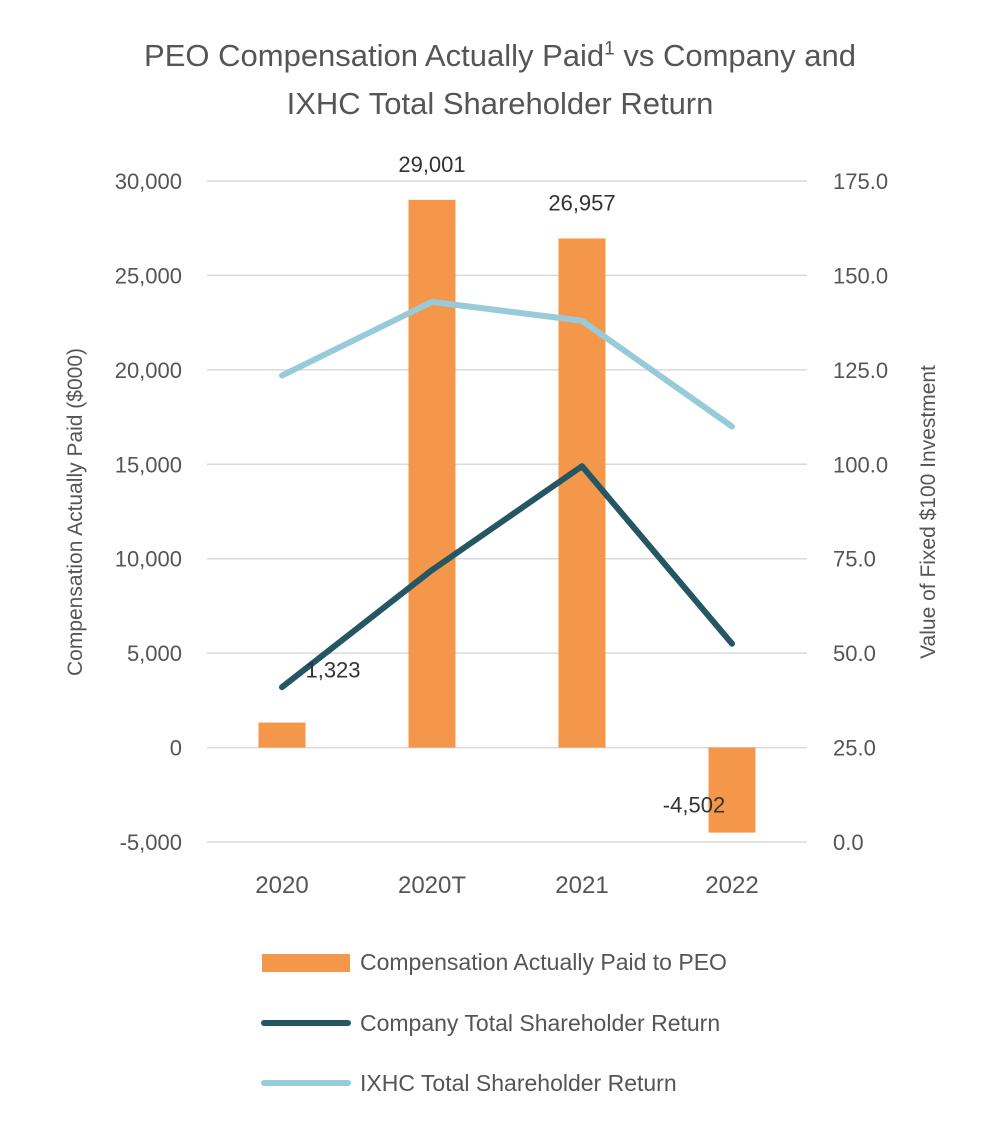  What do you see at coordinates (306, 963) in the screenshot?
I see `legend-swatch-bar` at bounding box center [306, 963].